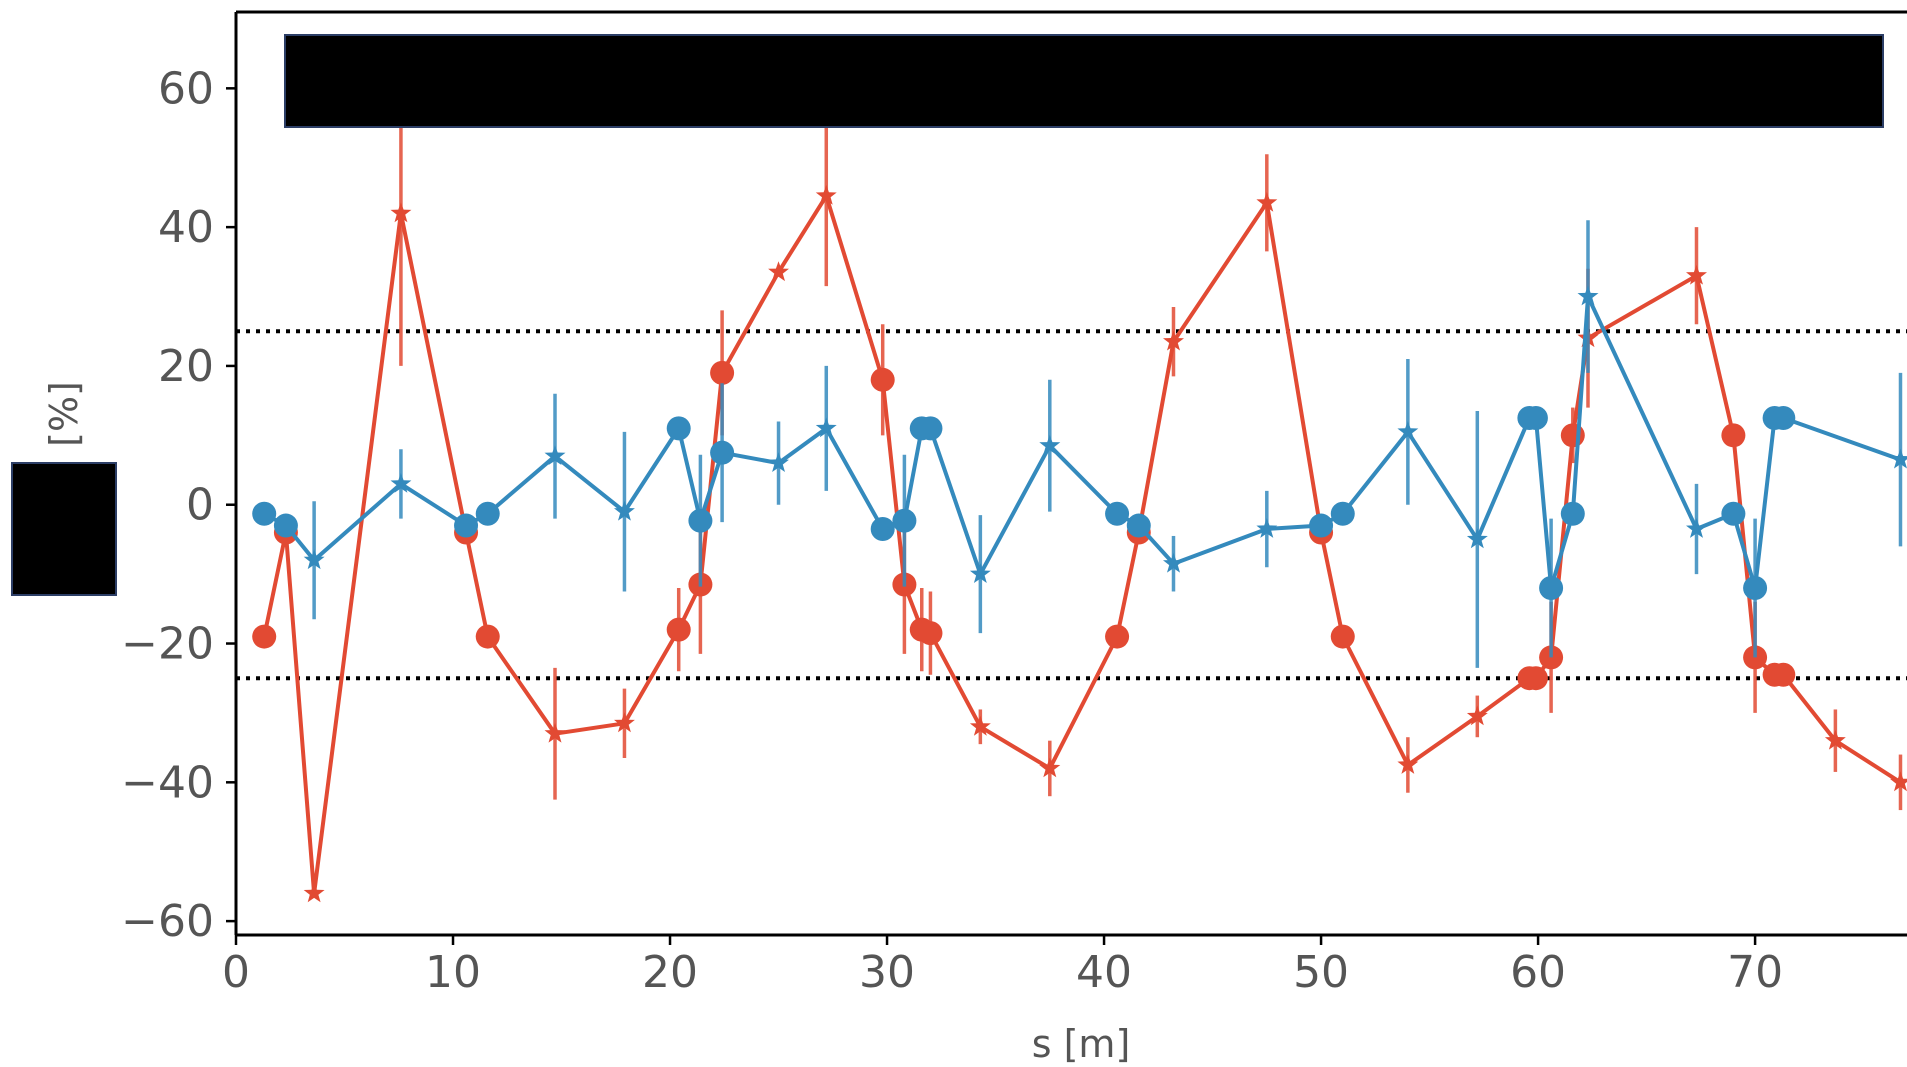 The image size is (1907, 1067). Describe the element at coordinates (1104, 972) in the screenshot. I see `x-tick-label: 40` at that location.